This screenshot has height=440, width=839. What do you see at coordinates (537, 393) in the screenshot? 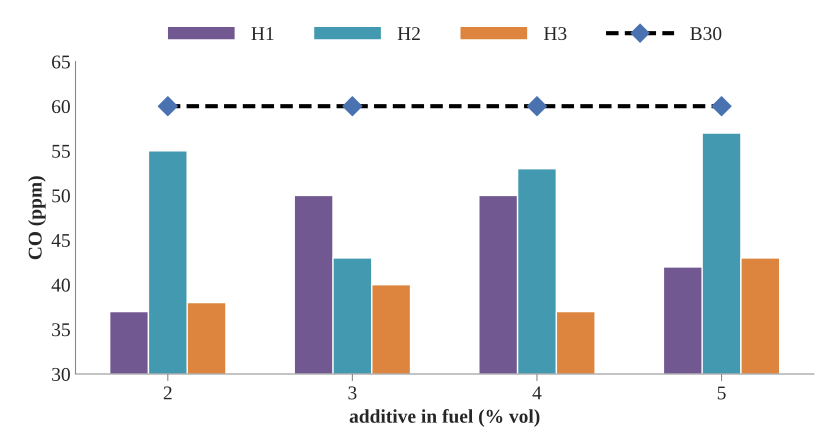
I see `x-tick-label: 4` at bounding box center [537, 393].